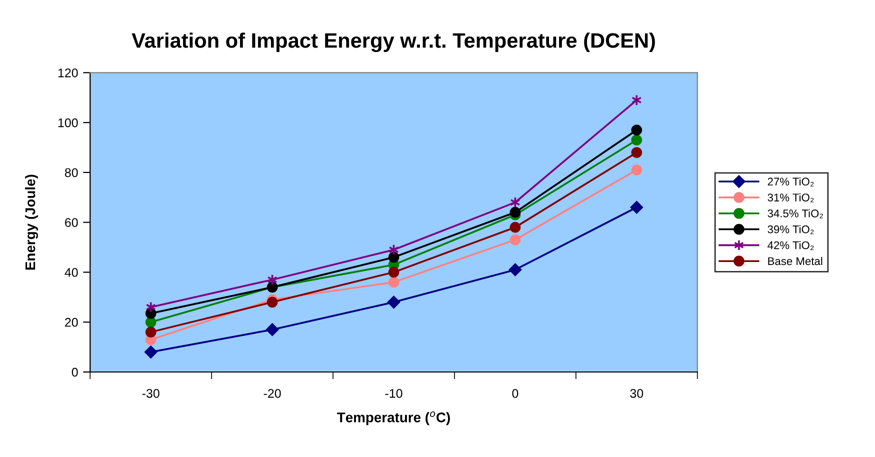 The image size is (875, 457). I want to click on y-tick-label: 20, so click(71, 322).